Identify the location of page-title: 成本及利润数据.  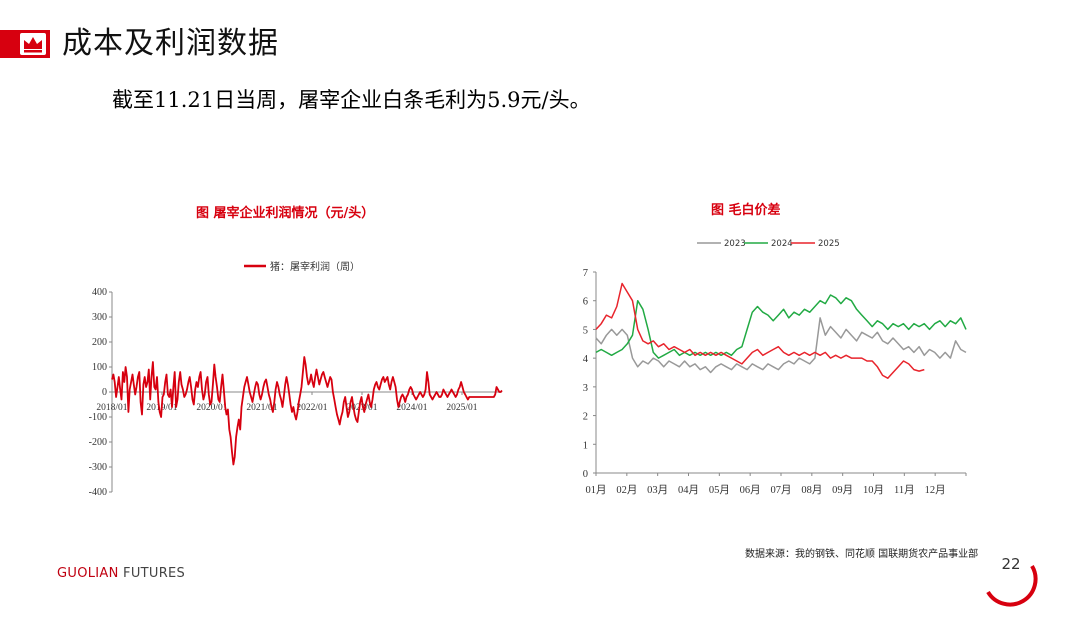
(170, 43).